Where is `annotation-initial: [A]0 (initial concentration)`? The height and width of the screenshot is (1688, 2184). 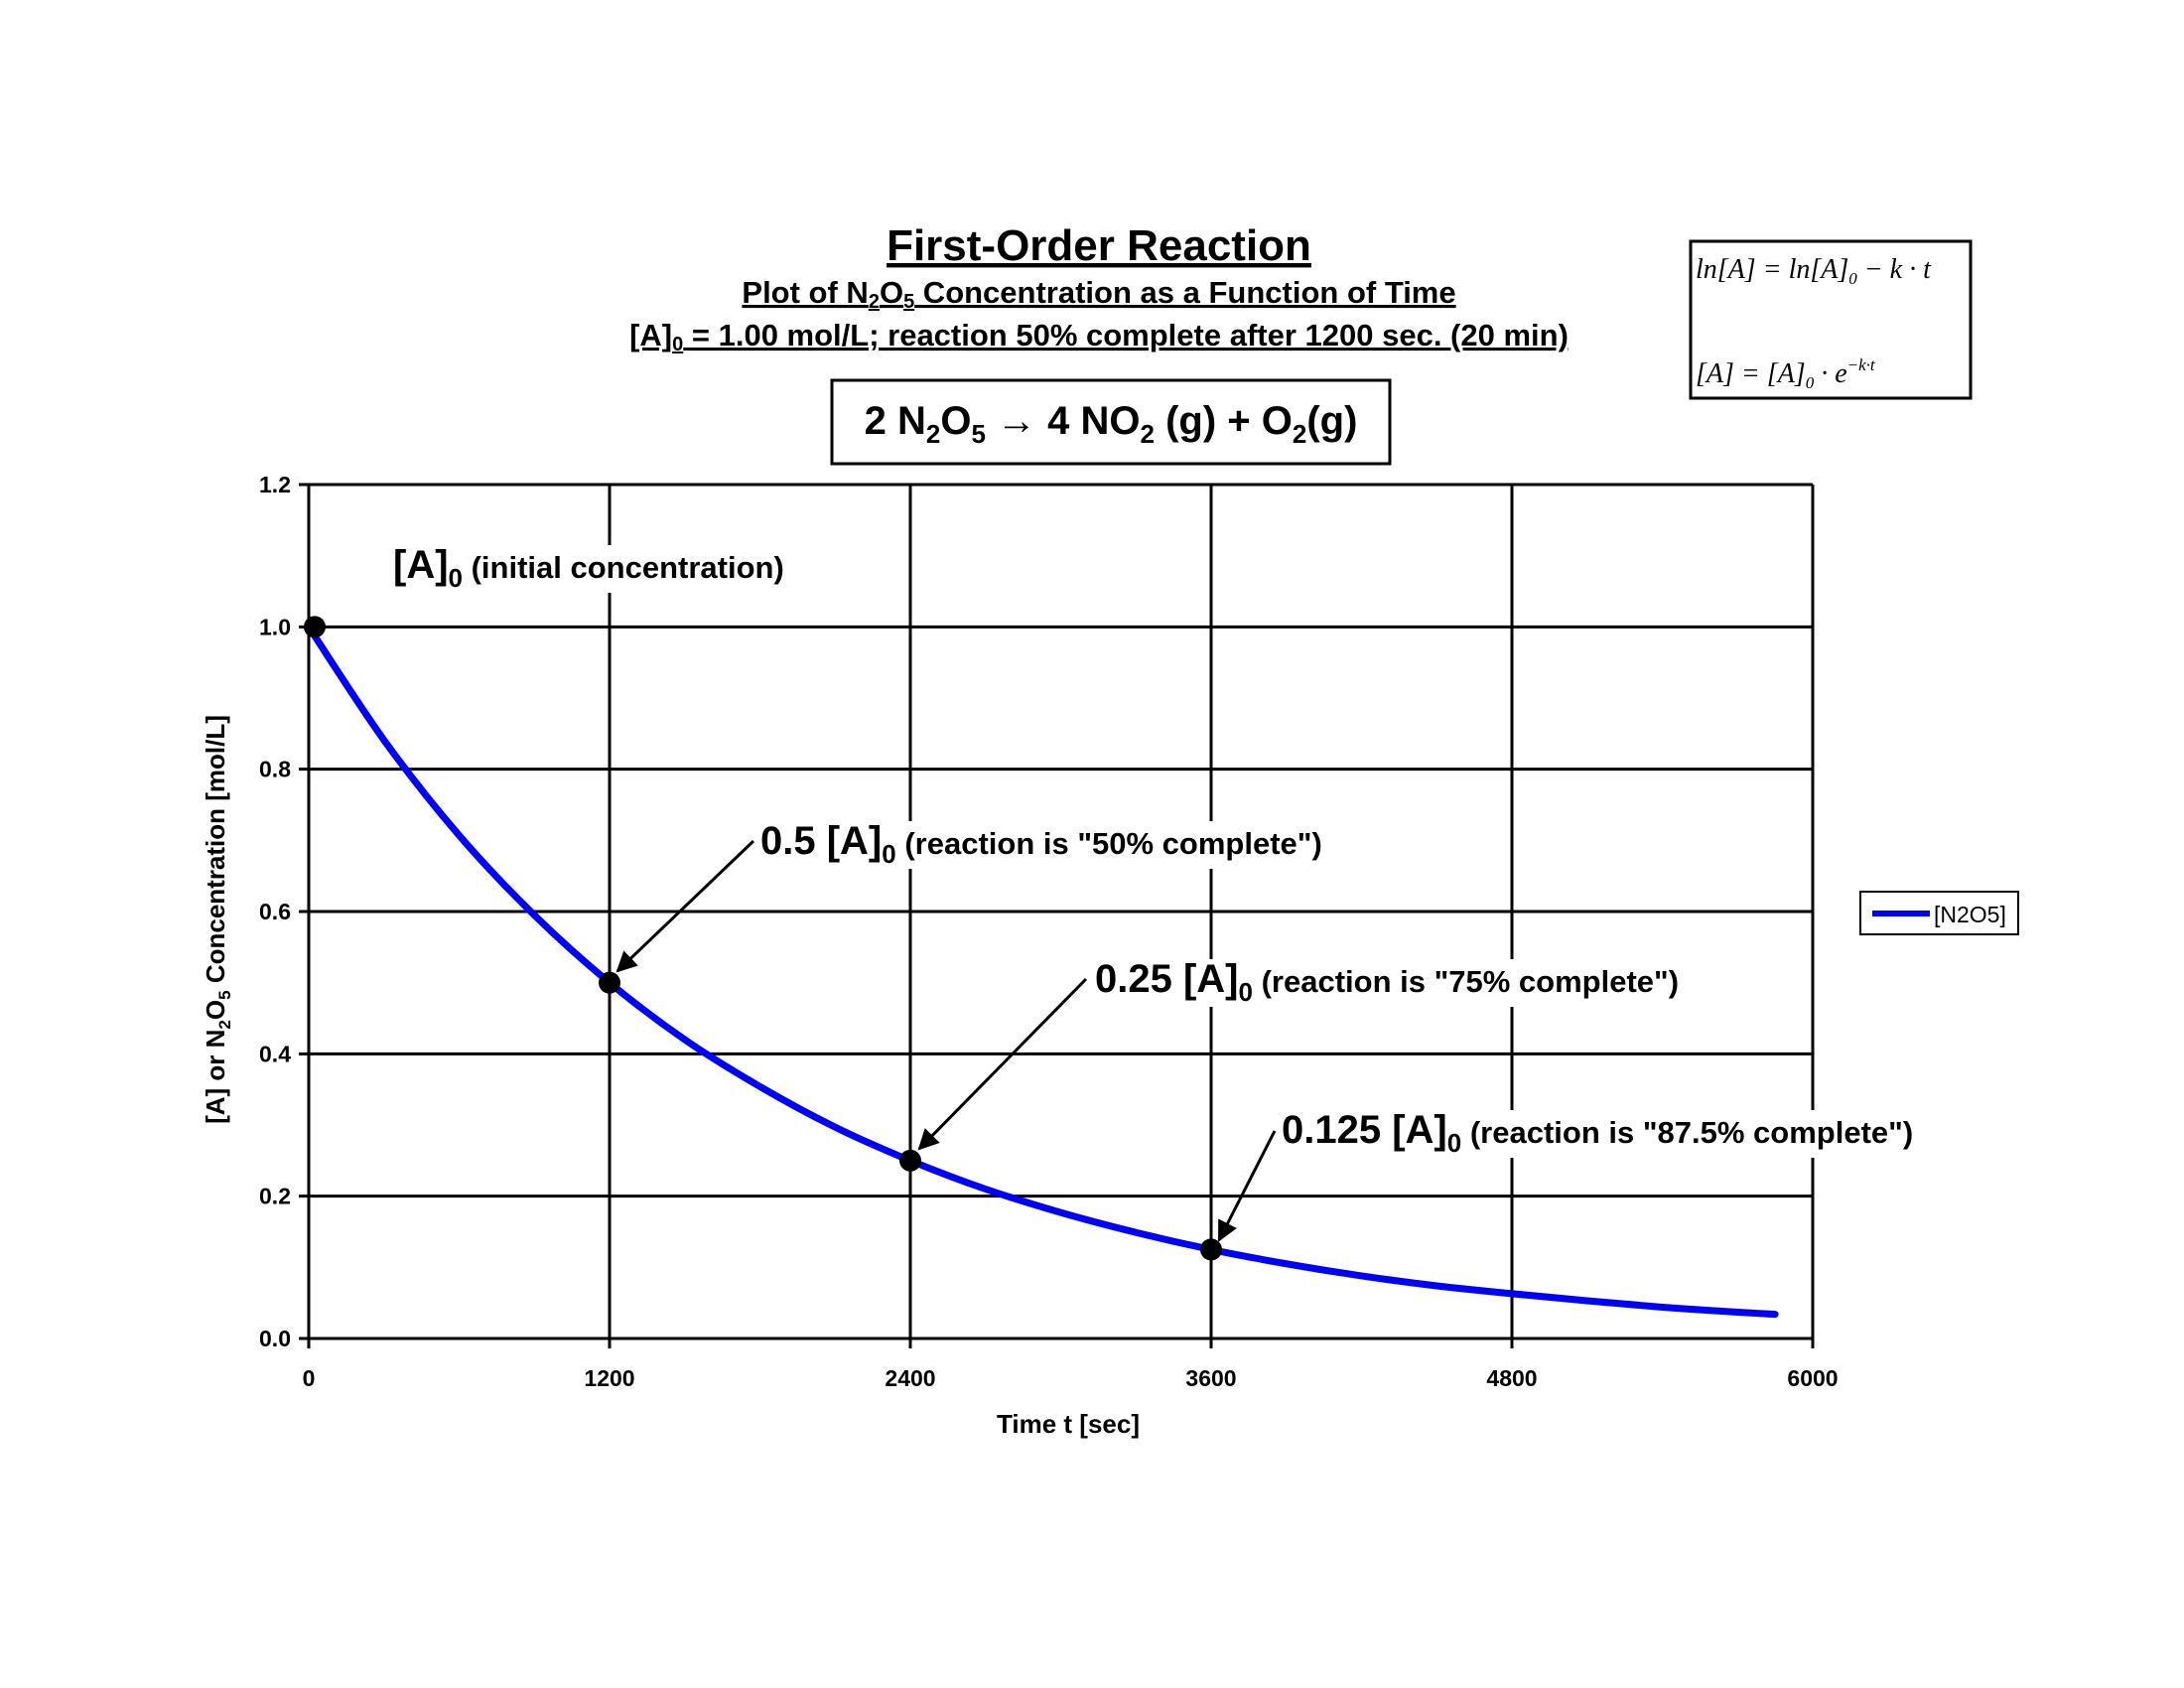
annotation-initial: [A]0 (initial concentration) is located at coordinates (588, 568).